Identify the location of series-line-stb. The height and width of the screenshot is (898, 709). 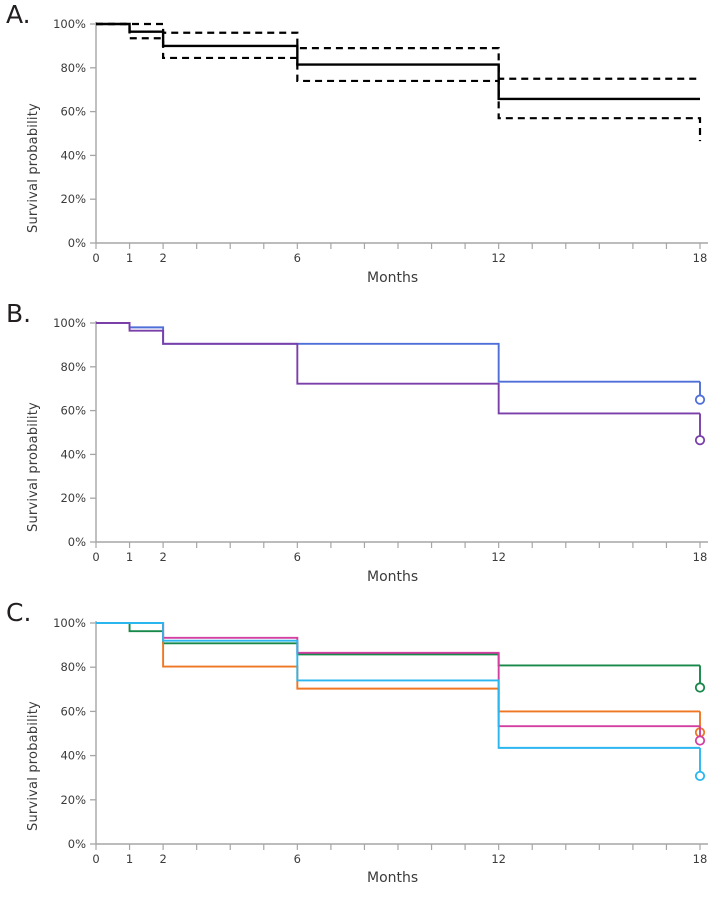
(398, 667).